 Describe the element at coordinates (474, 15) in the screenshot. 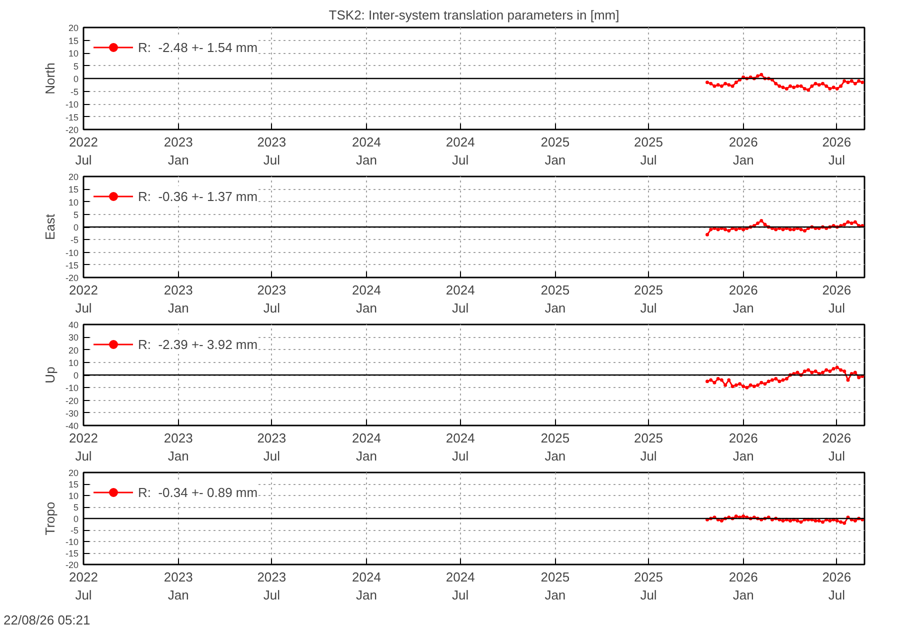

I see `chart-title: TSK2: Inter-system translation parameters in [mm]` at that location.